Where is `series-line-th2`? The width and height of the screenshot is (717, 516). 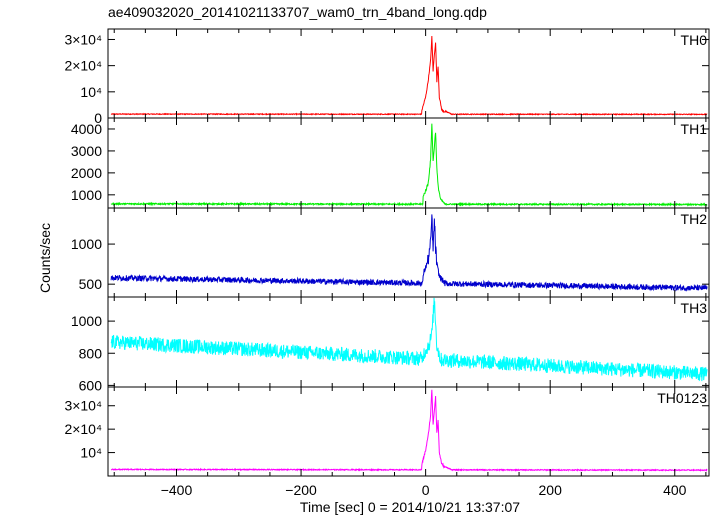 series-line-th2 is located at coordinates (409, 253).